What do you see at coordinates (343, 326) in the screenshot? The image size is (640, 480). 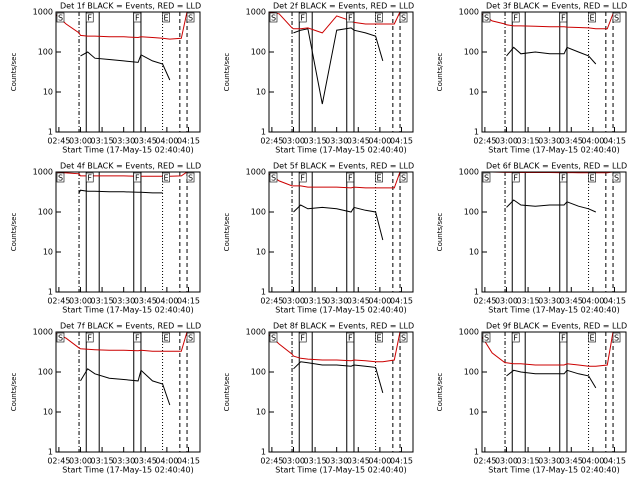 I see `chart-title: Det 8f BLACK = Events, RED = LLD` at bounding box center [343, 326].